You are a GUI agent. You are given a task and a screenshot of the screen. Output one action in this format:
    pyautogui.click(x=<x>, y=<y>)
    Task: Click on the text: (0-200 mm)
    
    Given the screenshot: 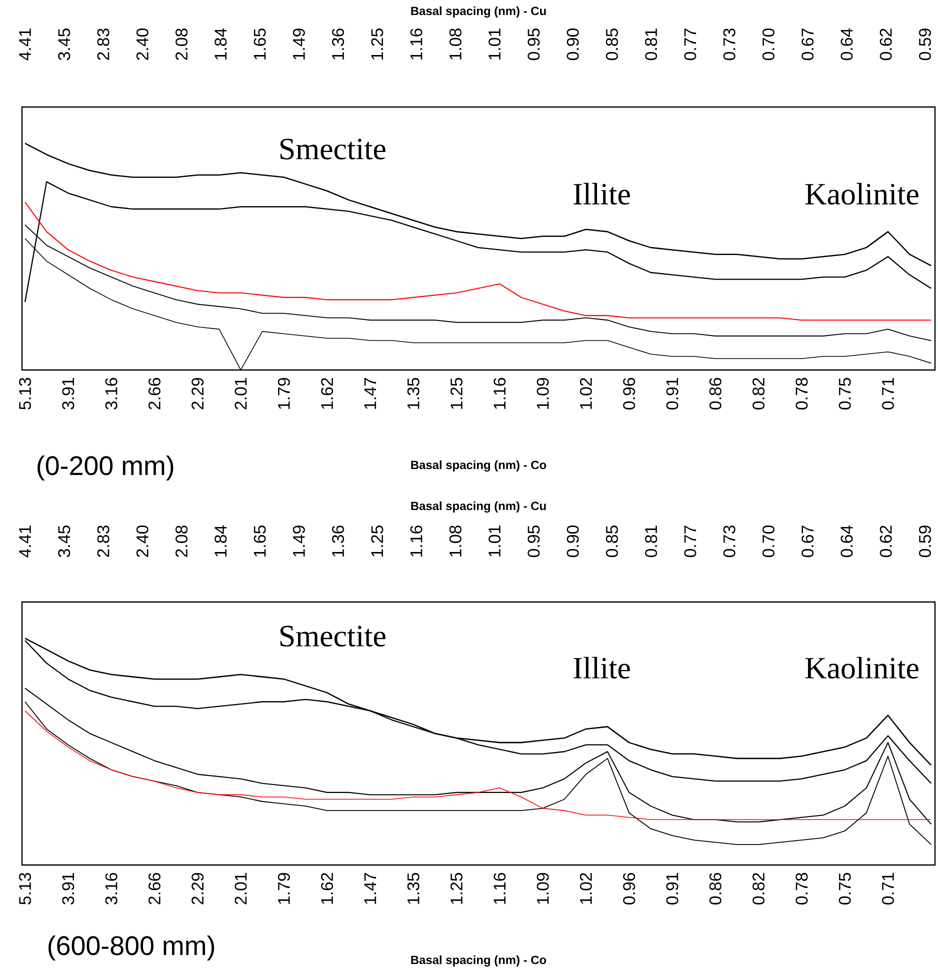 What is the action you would take?
    pyautogui.click(x=106, y=468)
    